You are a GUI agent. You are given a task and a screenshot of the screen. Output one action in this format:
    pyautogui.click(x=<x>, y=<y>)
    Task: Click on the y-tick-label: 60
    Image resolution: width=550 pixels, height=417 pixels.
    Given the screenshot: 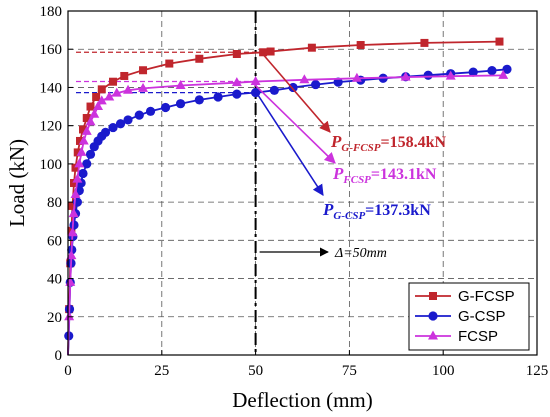 What is the action you would take?
    pyautogui.click(x=54, y=241)
    